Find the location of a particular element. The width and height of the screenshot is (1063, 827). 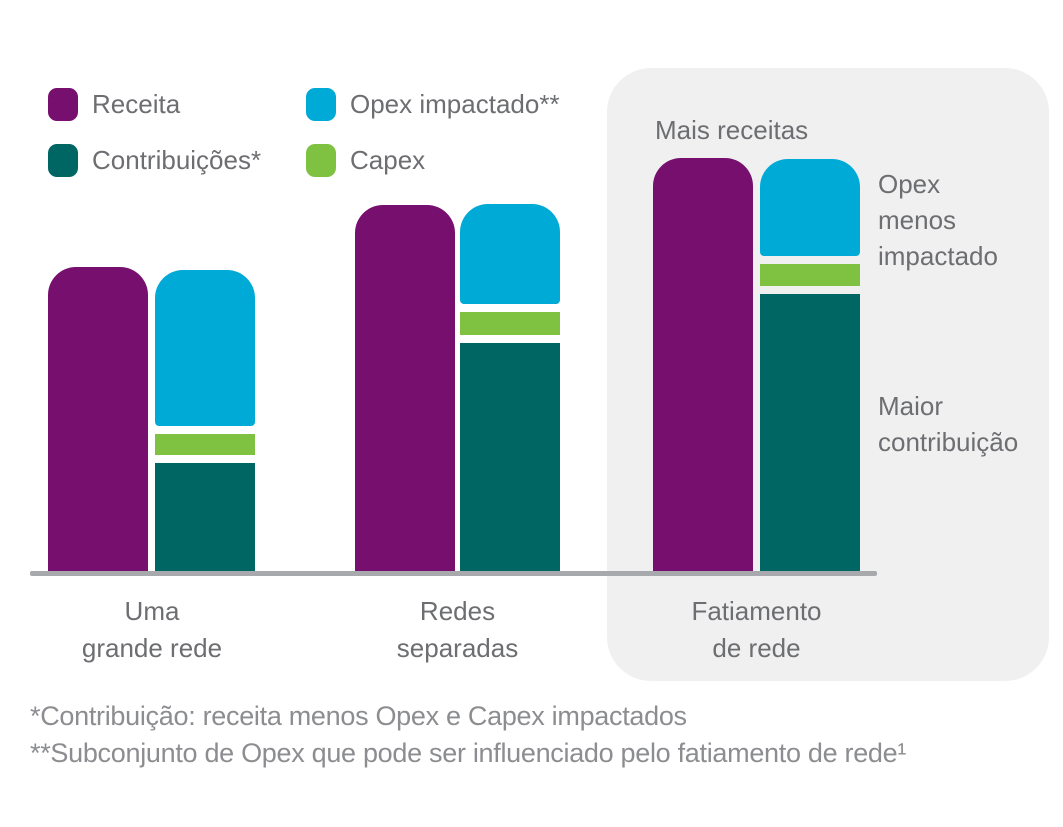

annotation-maior-contribuicao: Maior contribuição is located at coordinates (948, 424).